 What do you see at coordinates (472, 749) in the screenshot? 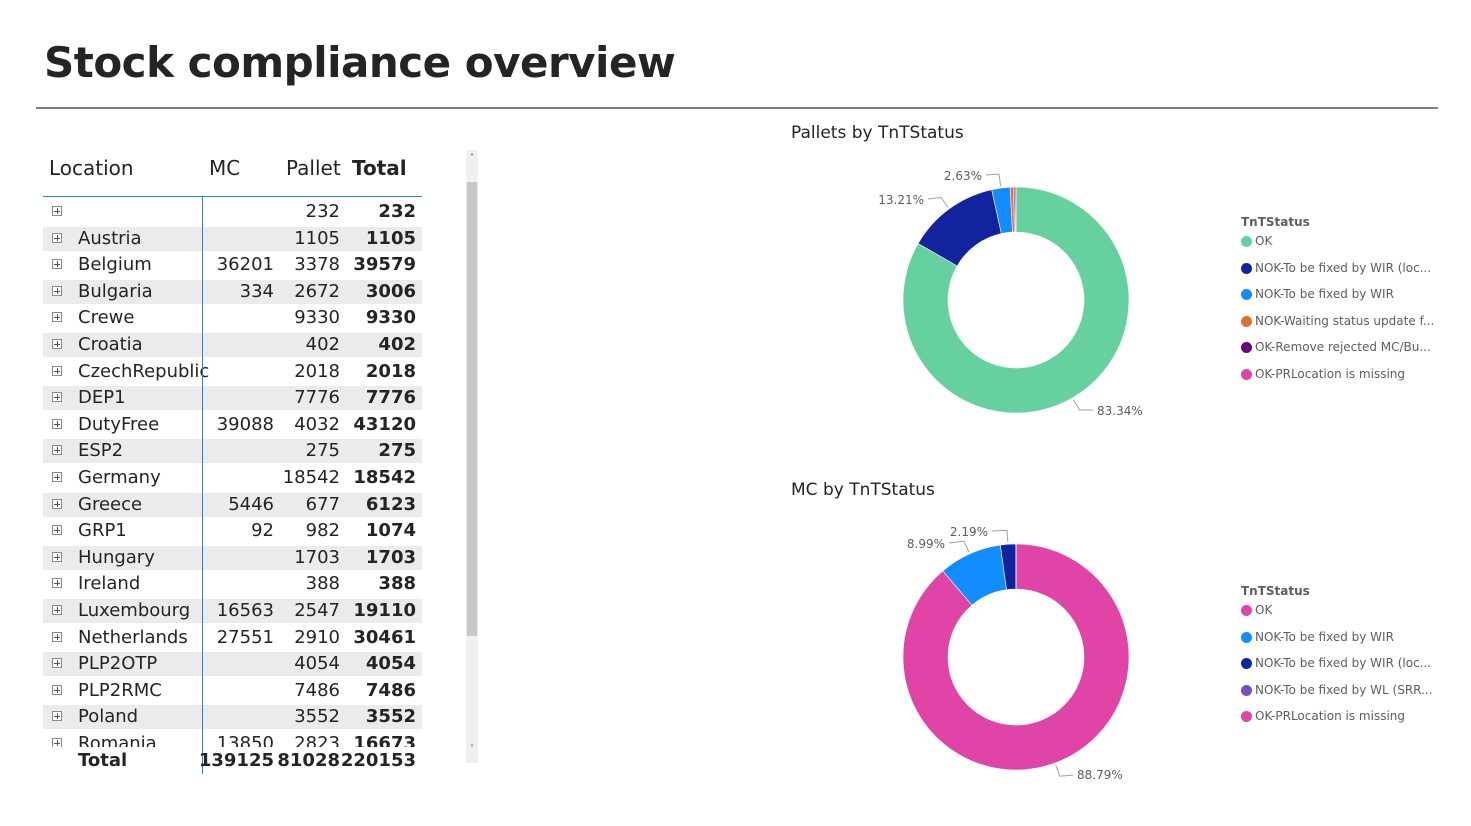
I see `scroll-down-icon: ˅` at bounding box center [472, 749].